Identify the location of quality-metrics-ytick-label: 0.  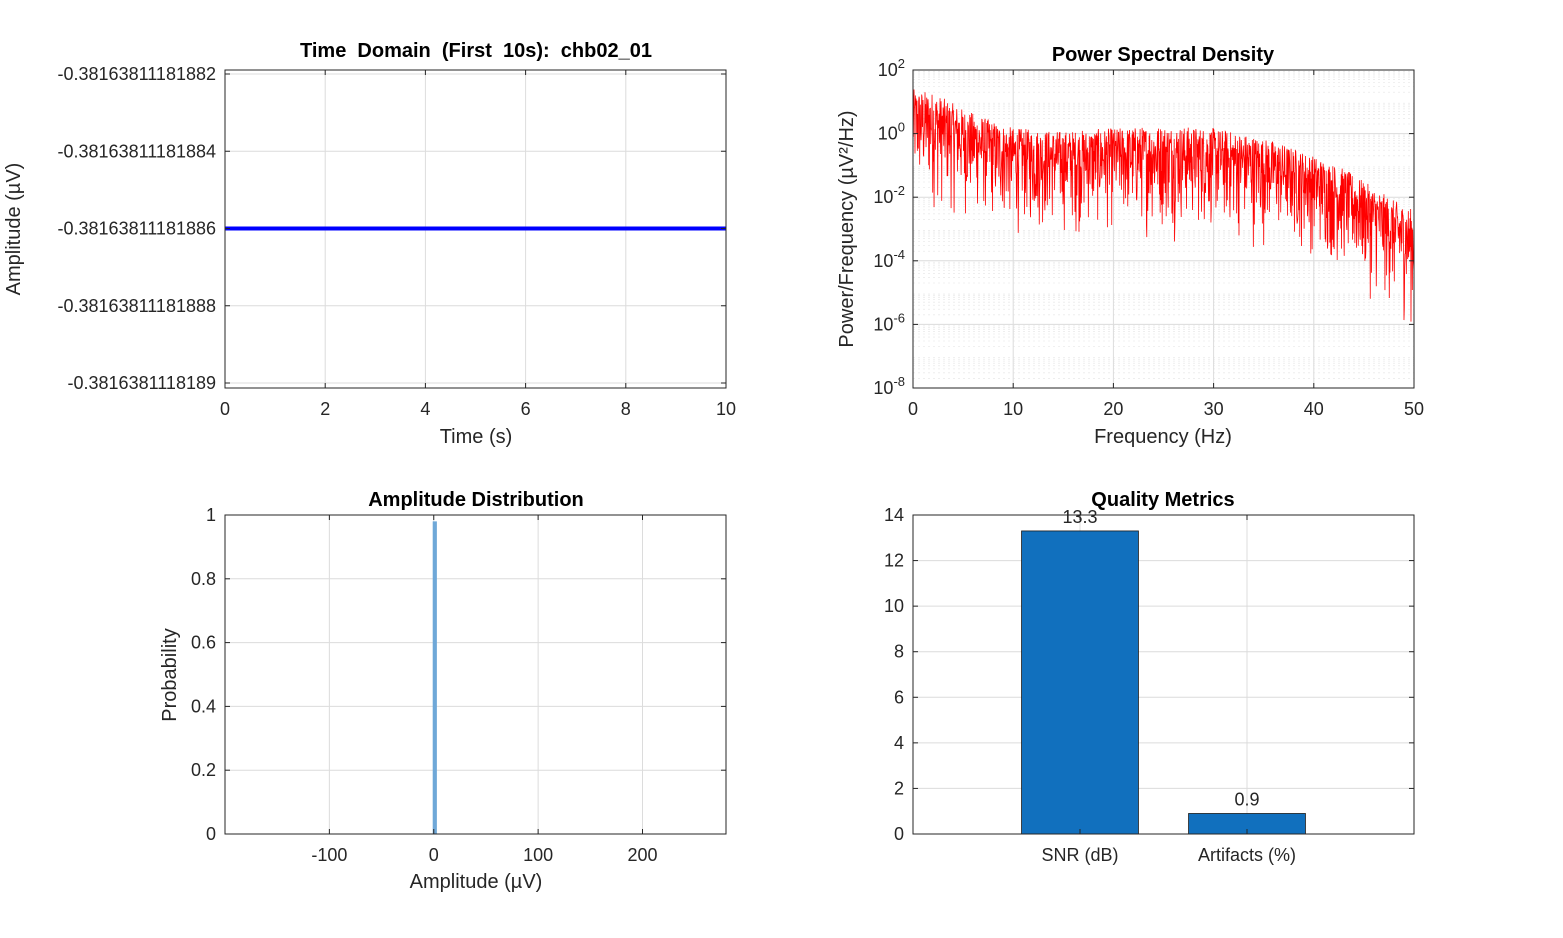
(899, 834).